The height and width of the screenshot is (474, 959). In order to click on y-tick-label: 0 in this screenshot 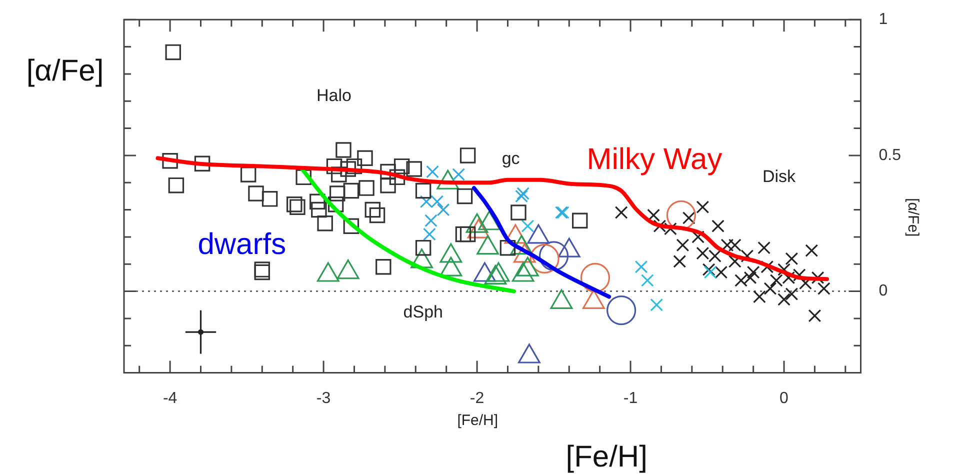, I will do `click(883, 291)`.